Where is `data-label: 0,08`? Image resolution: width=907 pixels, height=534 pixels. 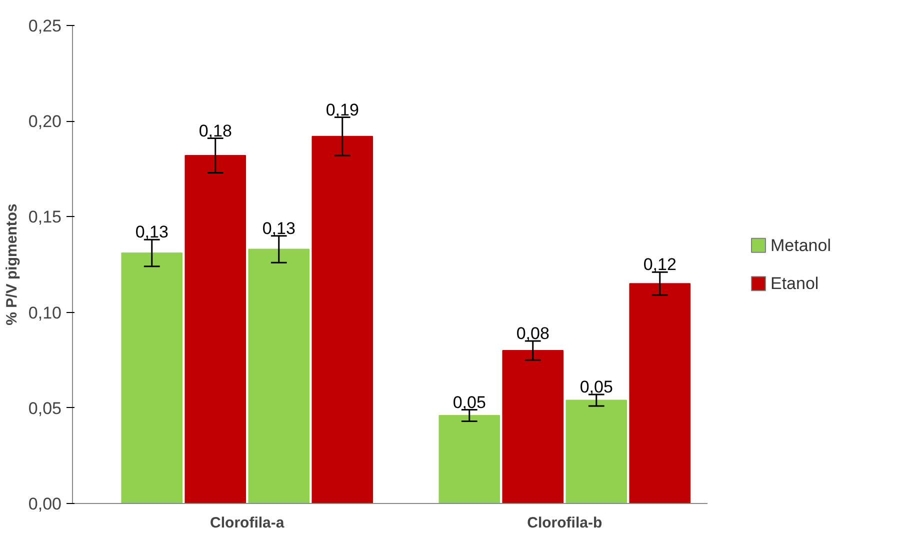 data-label: 0,08 is located at coordinates (533, 333).